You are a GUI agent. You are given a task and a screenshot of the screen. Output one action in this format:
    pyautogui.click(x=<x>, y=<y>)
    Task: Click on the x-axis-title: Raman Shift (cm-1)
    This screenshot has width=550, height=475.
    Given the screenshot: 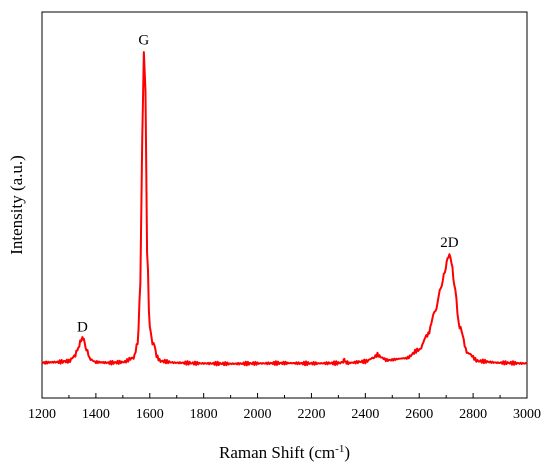 What is the action you would take?
    pyautogui.click(x=284, y=452)
    